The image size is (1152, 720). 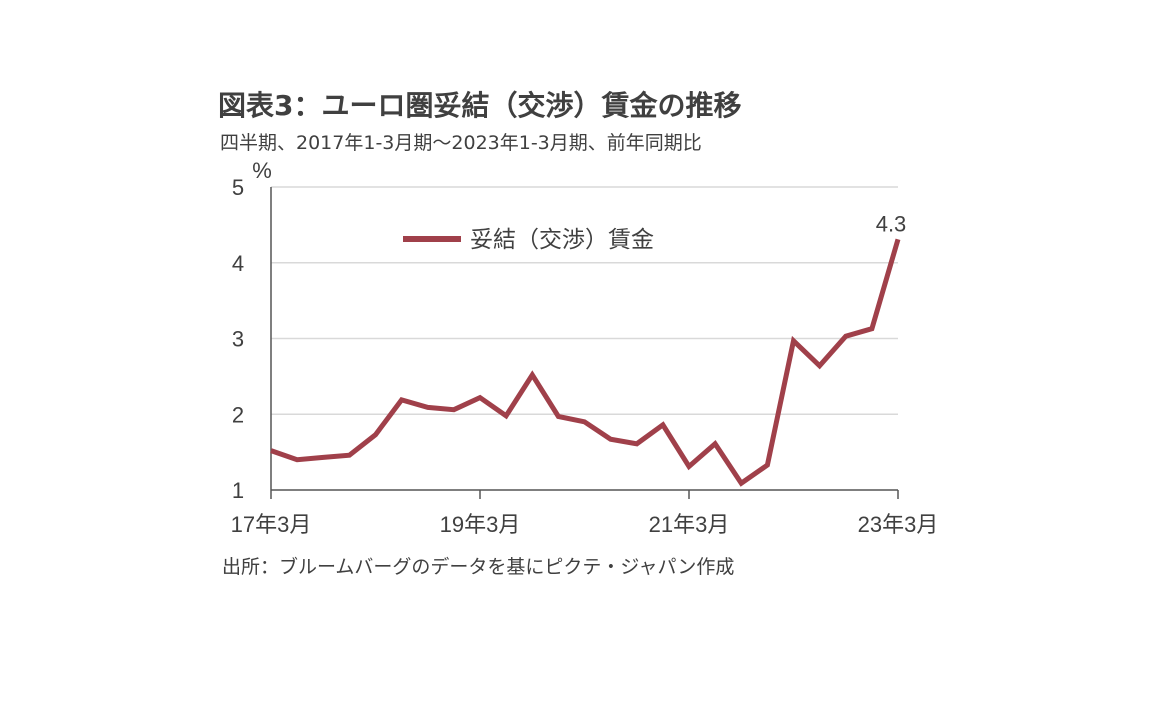 I want to click on x-tick-label-3: 23年3月, so click(x=898, y=524).